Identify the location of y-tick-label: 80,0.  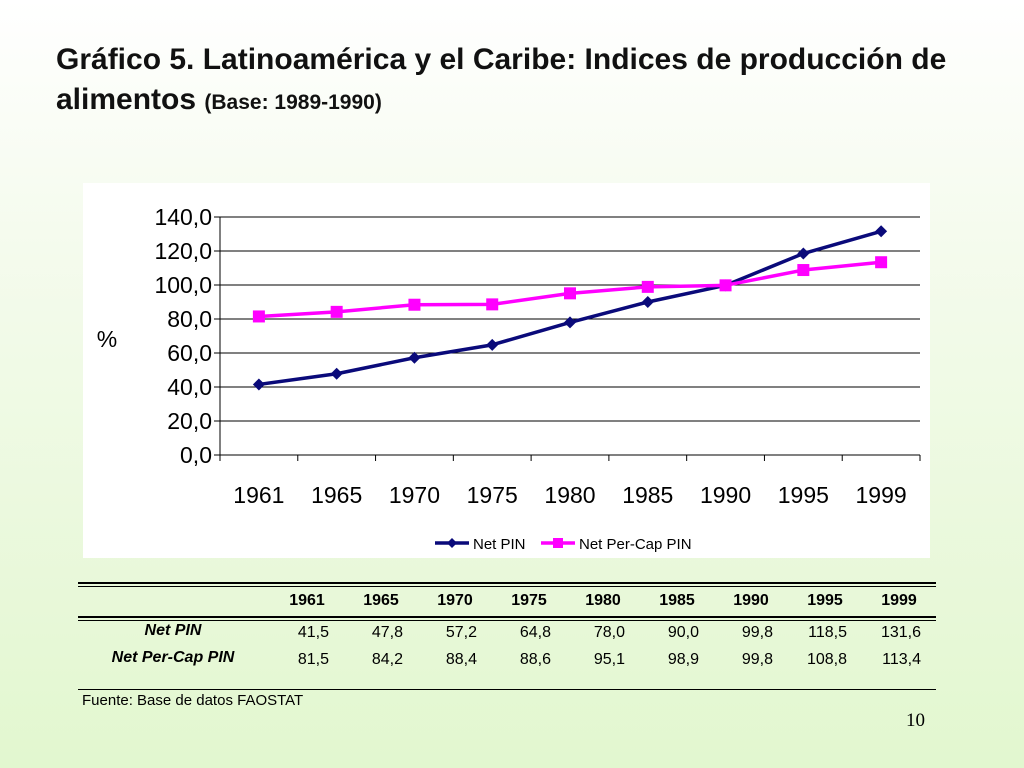
(189, 319).